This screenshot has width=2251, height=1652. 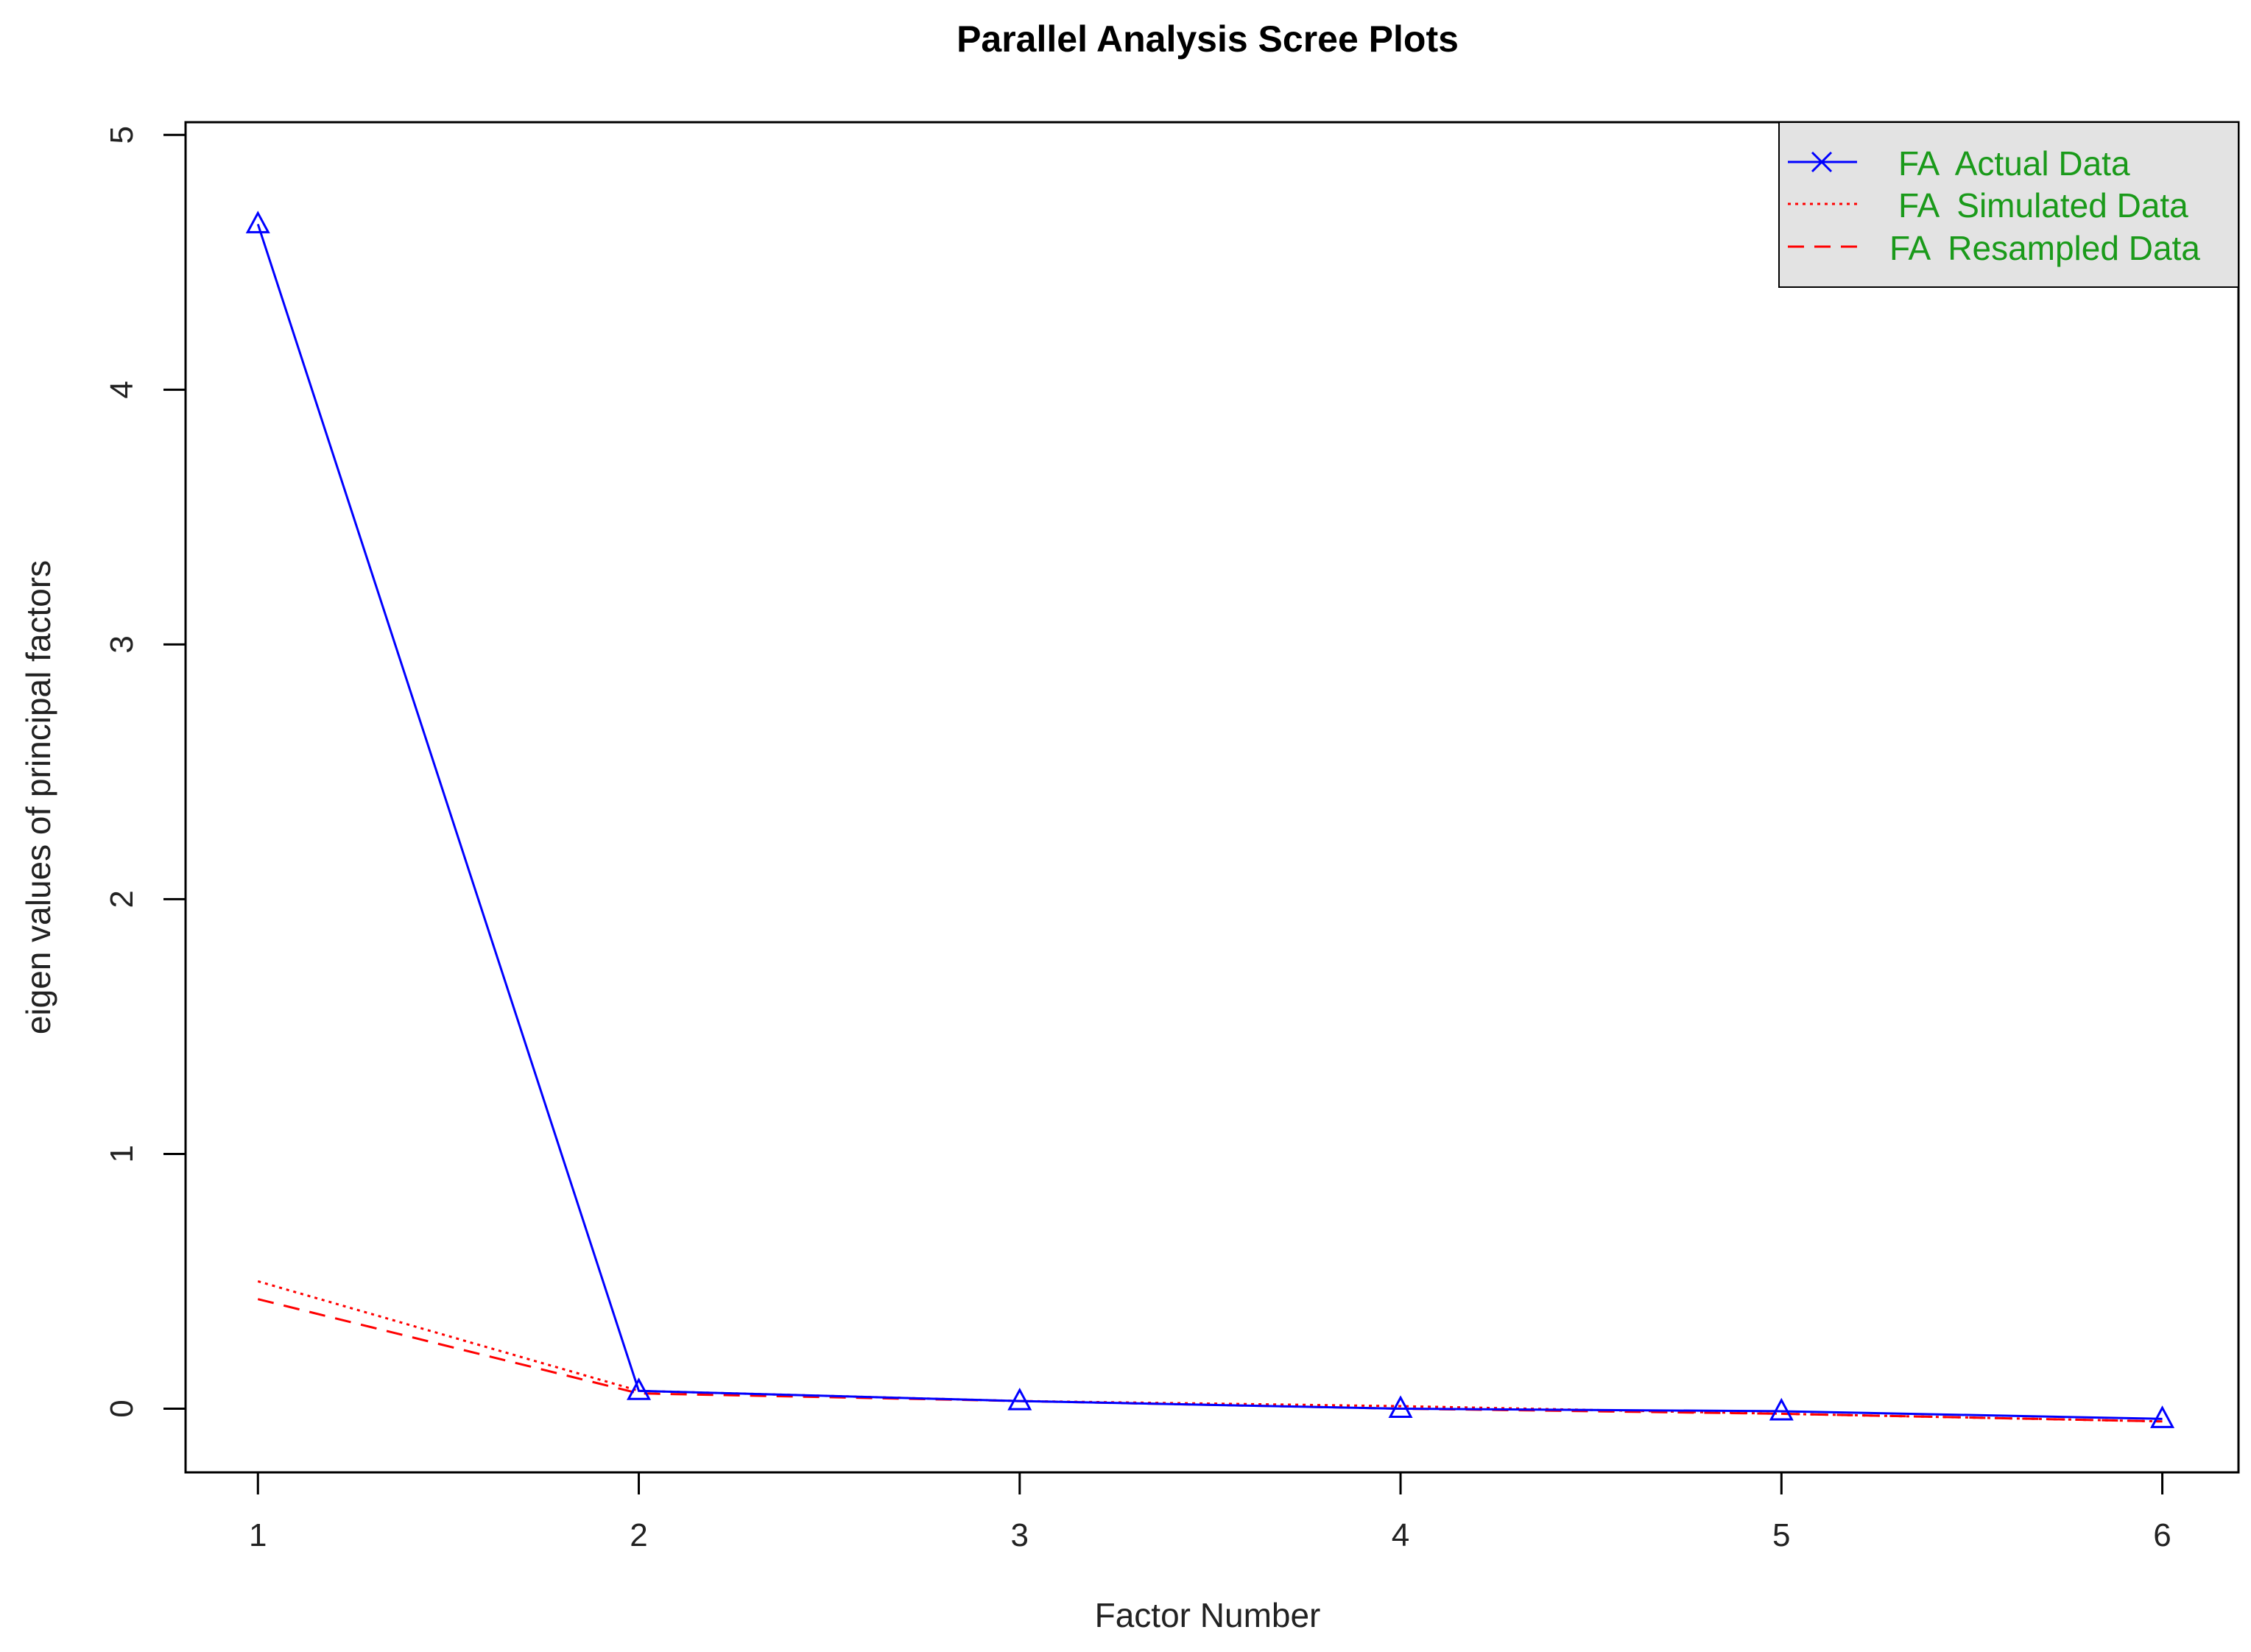 What do you see at coordinates (2043, 205) in the screenshot?
I see `legend-label-simulated: FA Simulated Data` at bounding box center [2043, 205].